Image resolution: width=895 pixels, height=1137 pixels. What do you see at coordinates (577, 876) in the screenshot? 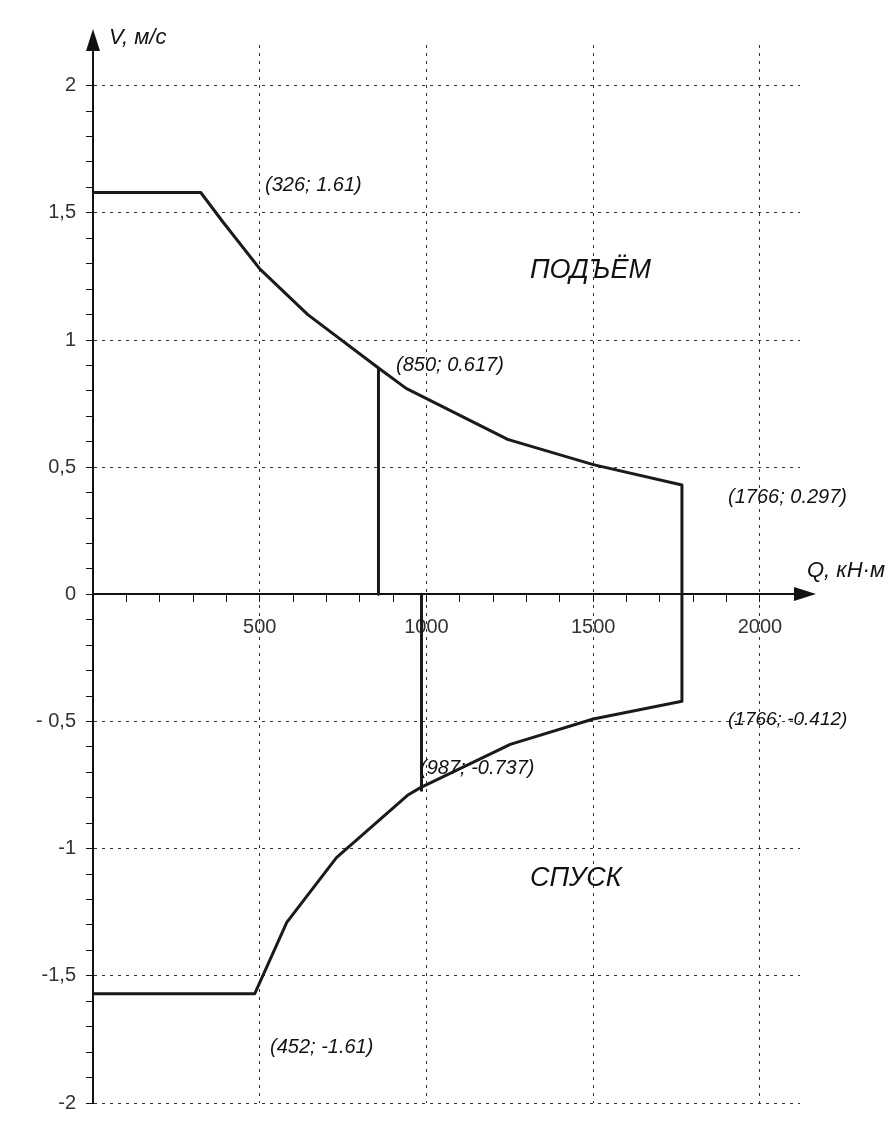
I see `annotation: СПУСК` at bounding box center [577, 876].